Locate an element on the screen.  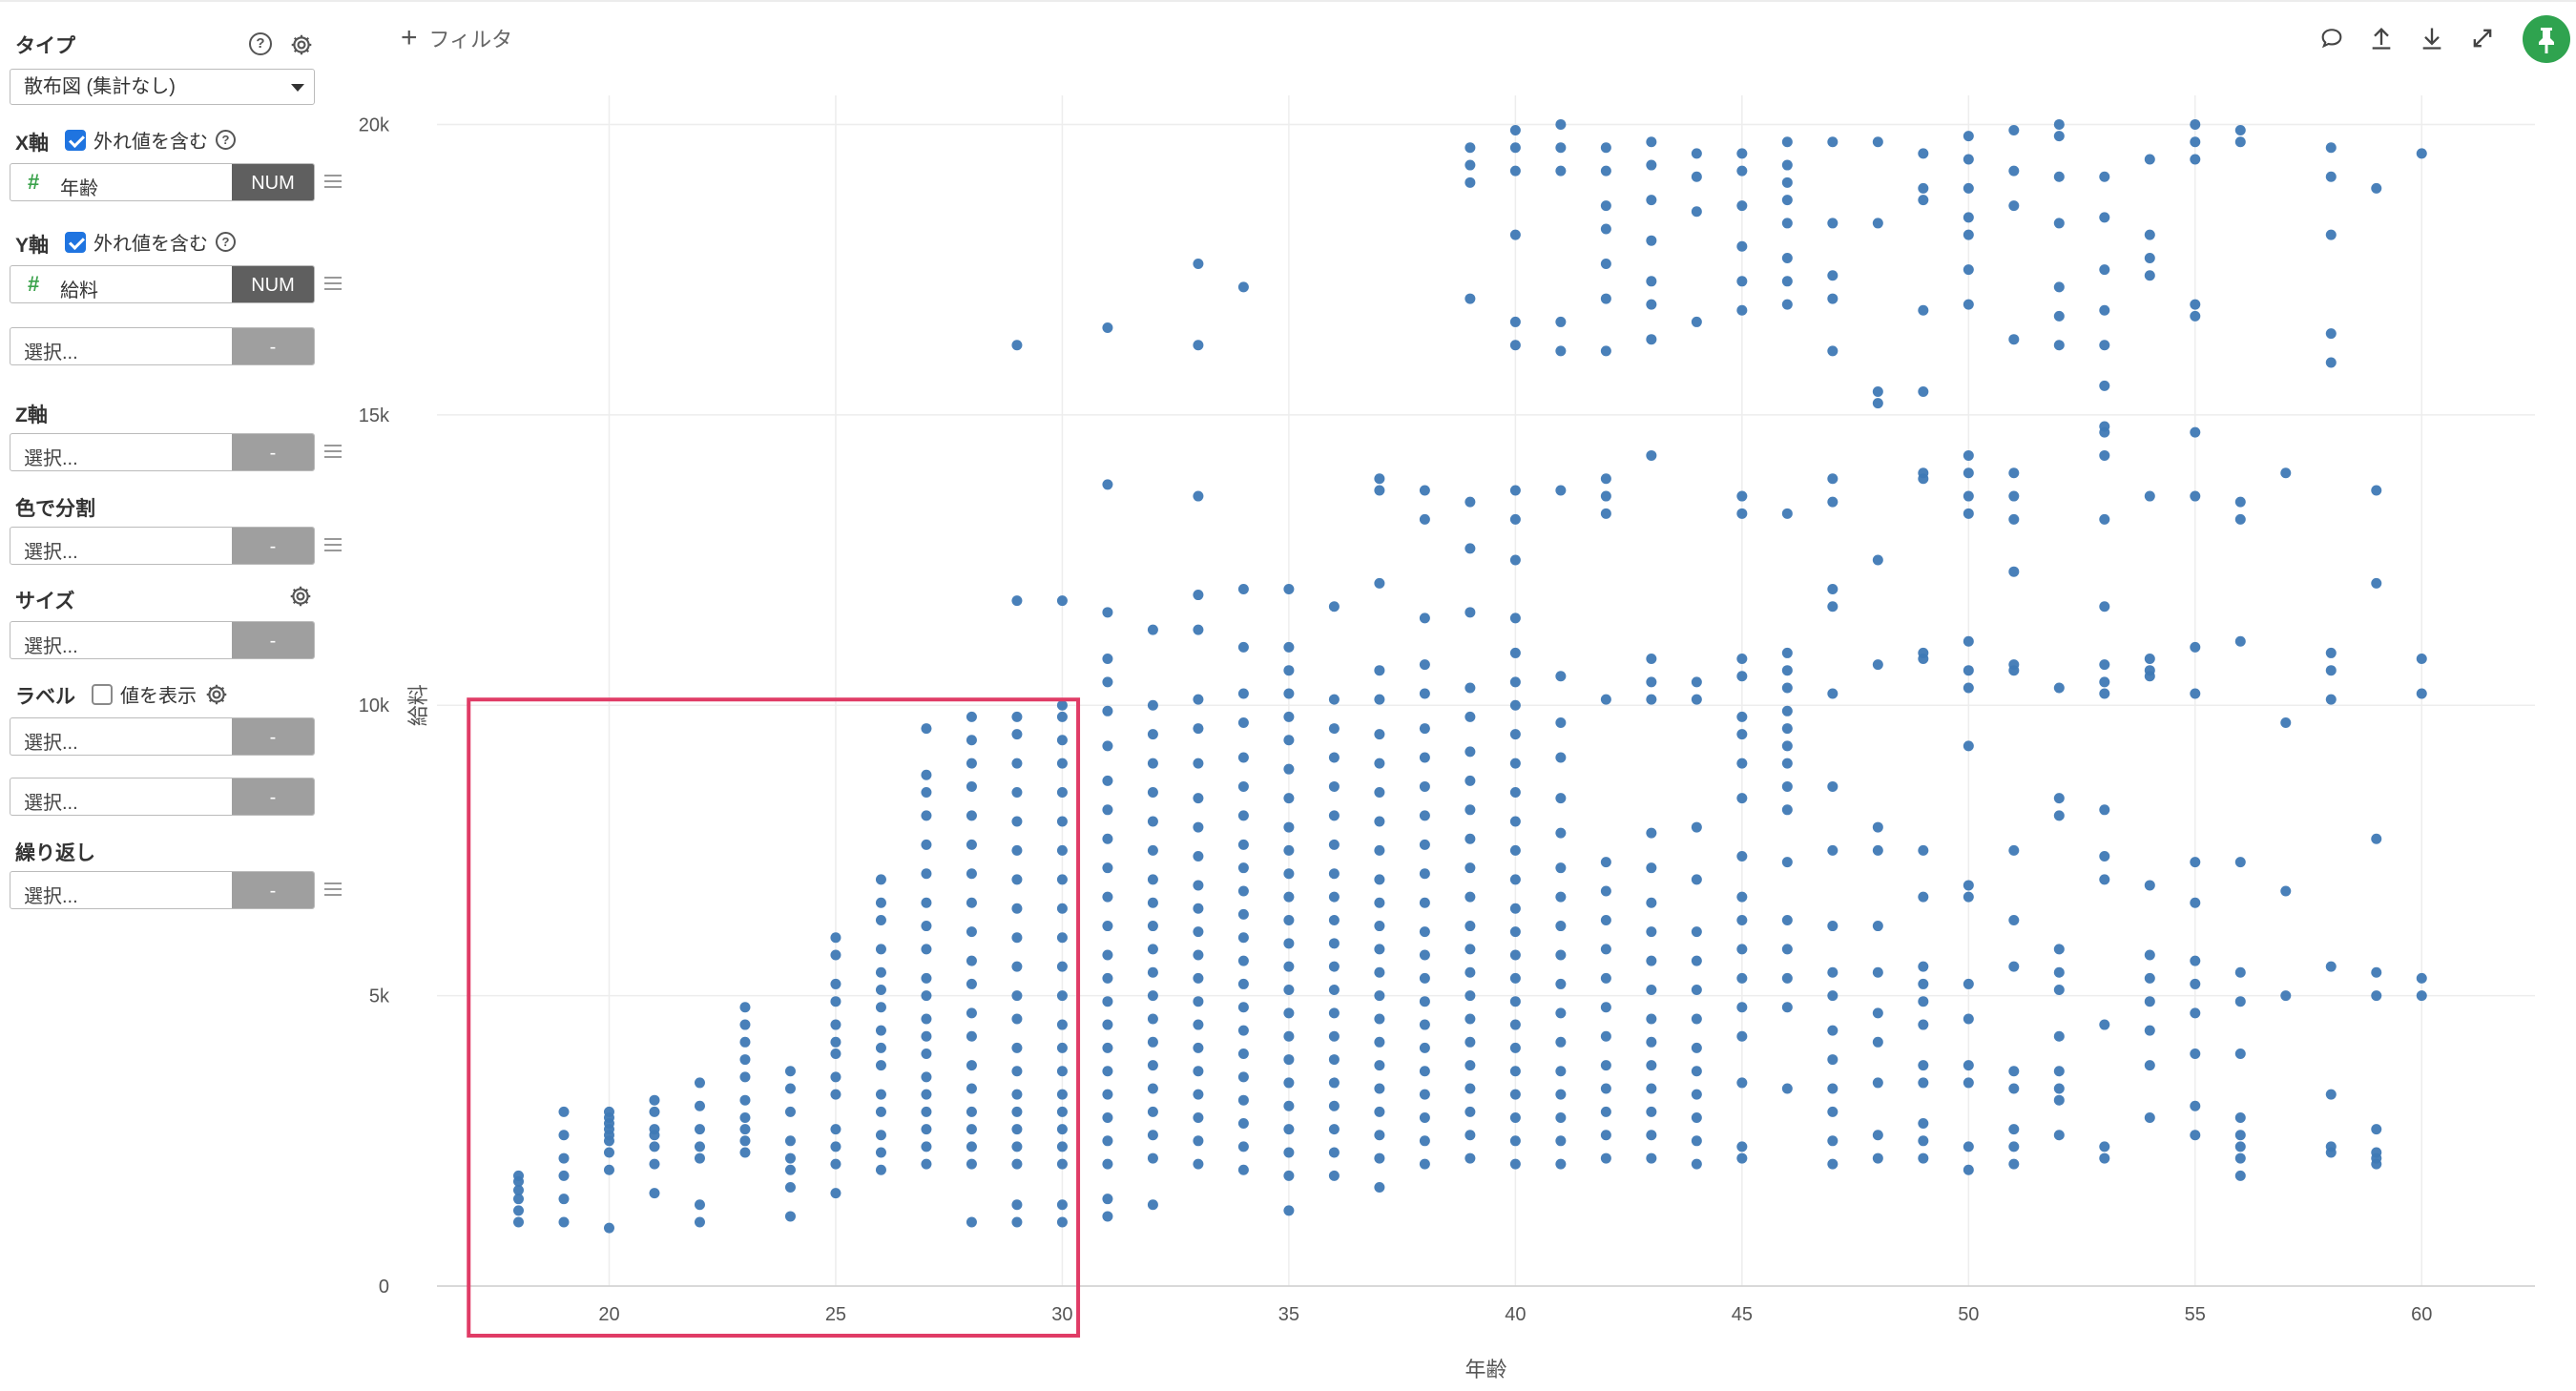
upload-icon is located at coordinates (2381, 38).